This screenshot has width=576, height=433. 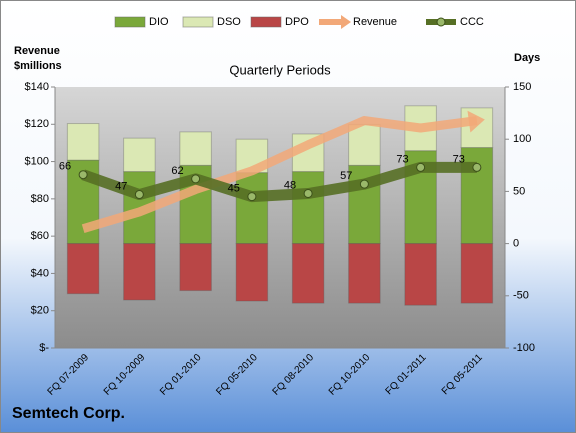 I want to click on y-axis-label: Revenue $millions, so click(x=38, y=58).